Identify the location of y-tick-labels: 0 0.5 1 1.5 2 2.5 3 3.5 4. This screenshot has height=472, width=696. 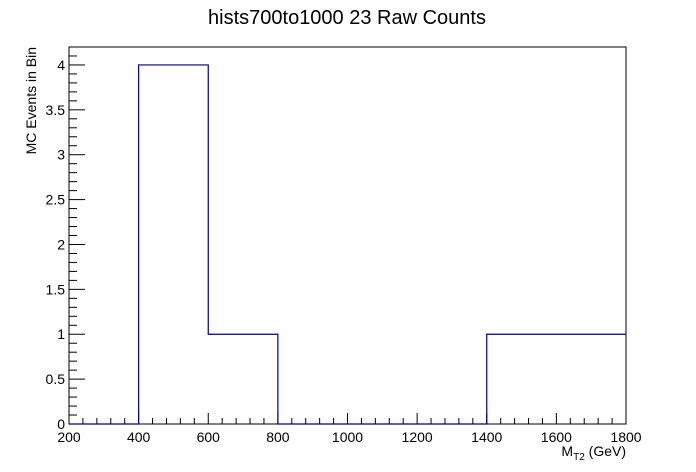
(56, 244).